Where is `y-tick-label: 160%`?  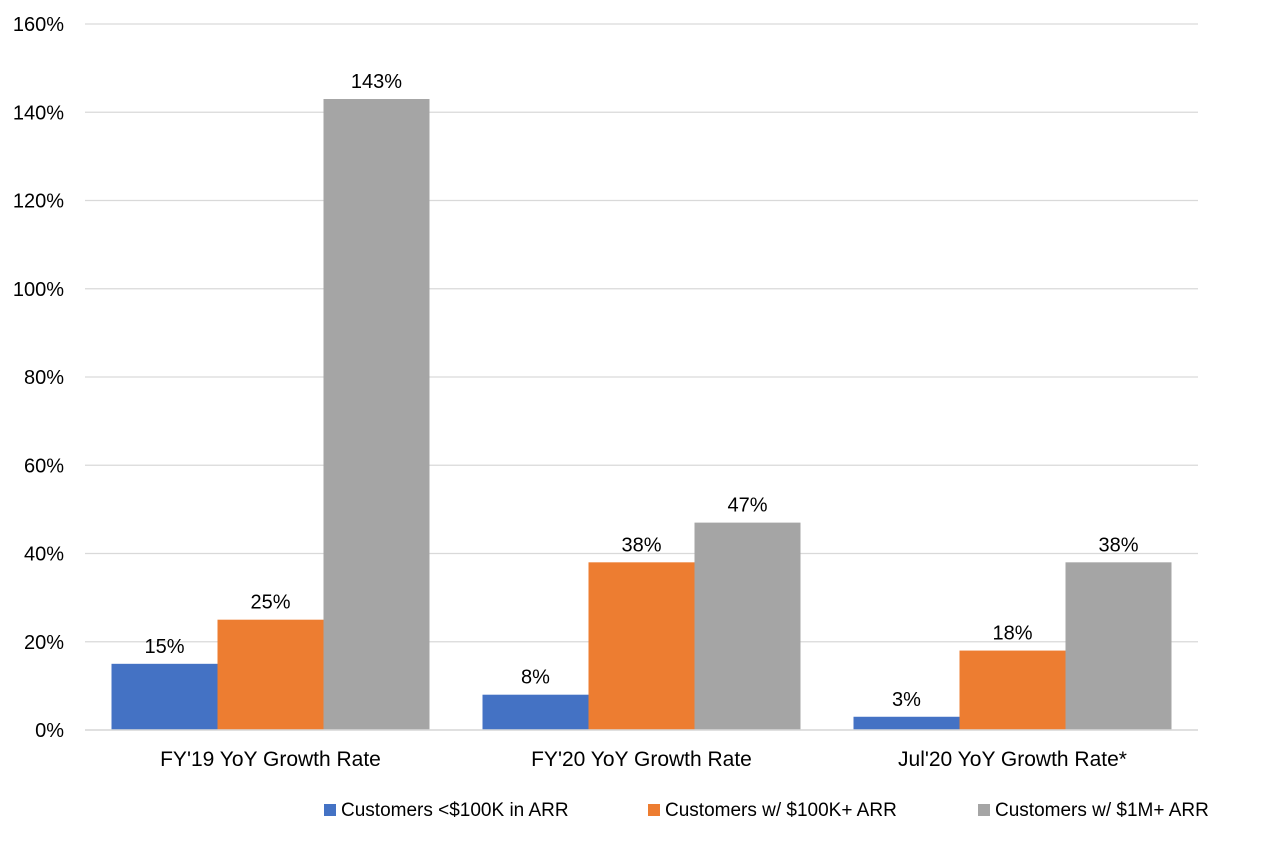 y-tick-label: 160% is located at coordinates (38, 25).